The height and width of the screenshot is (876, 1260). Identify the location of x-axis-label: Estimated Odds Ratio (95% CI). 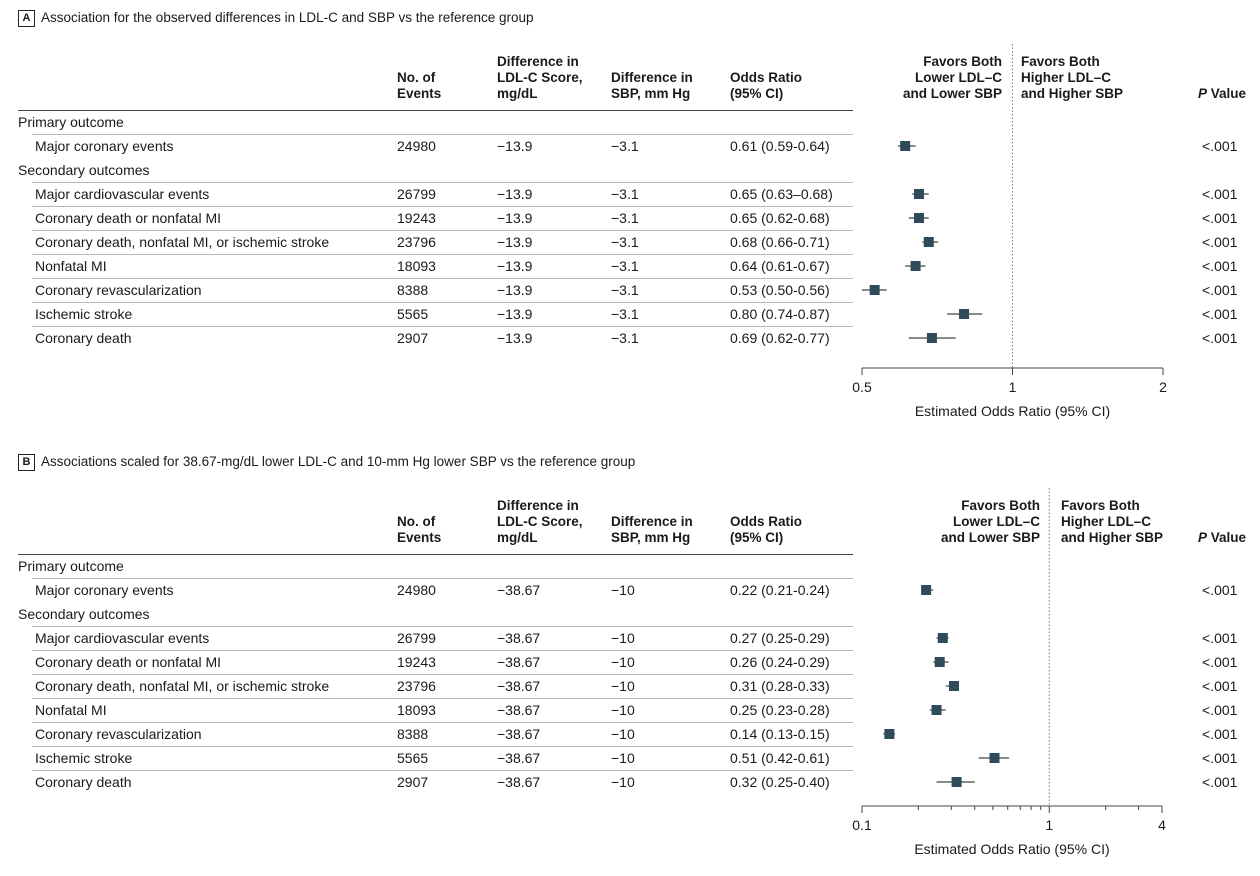
(1012, 411).